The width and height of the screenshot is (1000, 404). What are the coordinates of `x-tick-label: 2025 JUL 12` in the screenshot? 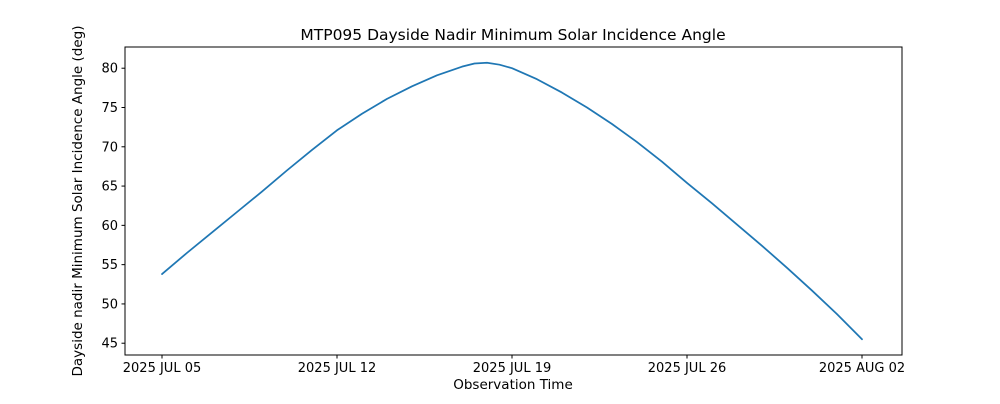 It's located at (337, 368).